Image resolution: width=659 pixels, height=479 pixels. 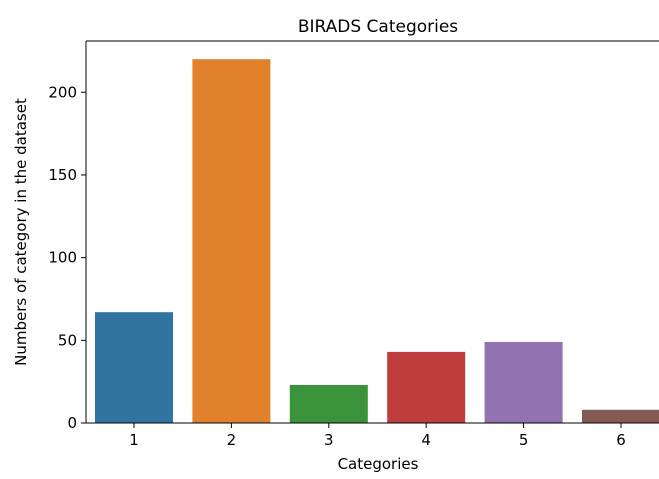 What do you see at coordinates (329, 440) in the screenshot?
I see `x-tick-label: 3` at bounding box center [329, 440].